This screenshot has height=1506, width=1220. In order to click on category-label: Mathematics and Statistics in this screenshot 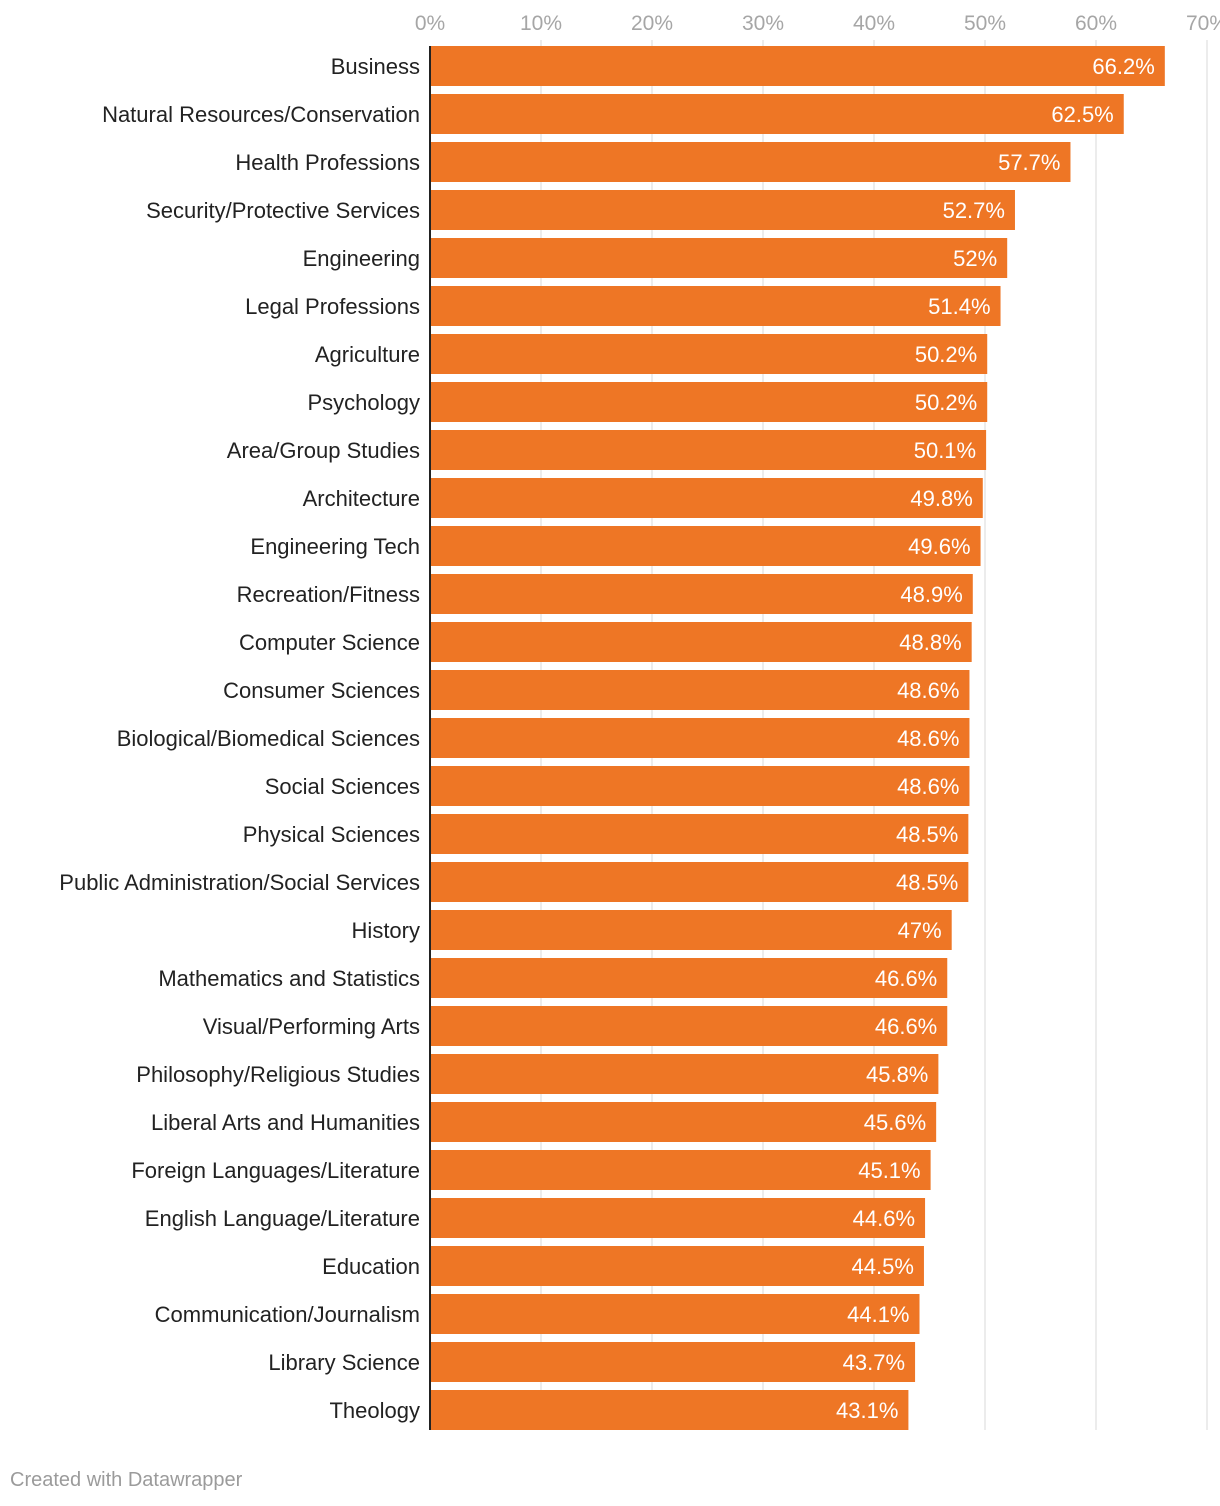, I will do `click(289, 978)`.